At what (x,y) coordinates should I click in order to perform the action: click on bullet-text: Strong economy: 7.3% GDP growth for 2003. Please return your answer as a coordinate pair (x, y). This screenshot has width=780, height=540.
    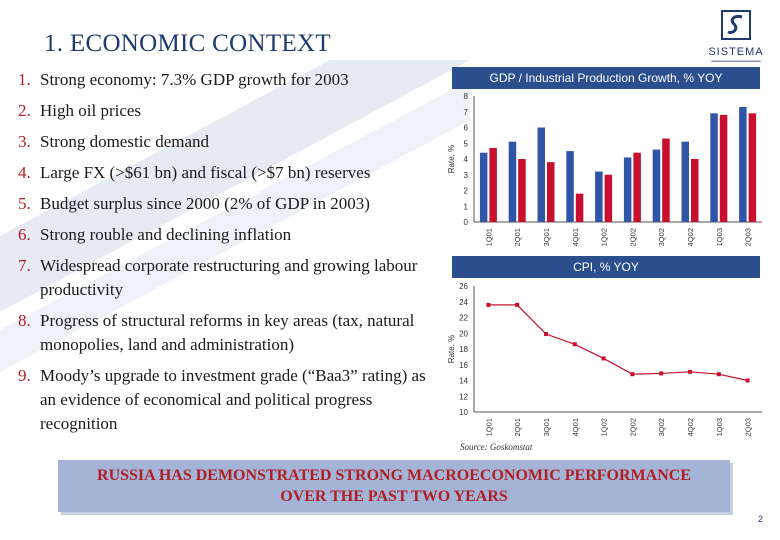
    Looking at the image, I should click on (194, 79).